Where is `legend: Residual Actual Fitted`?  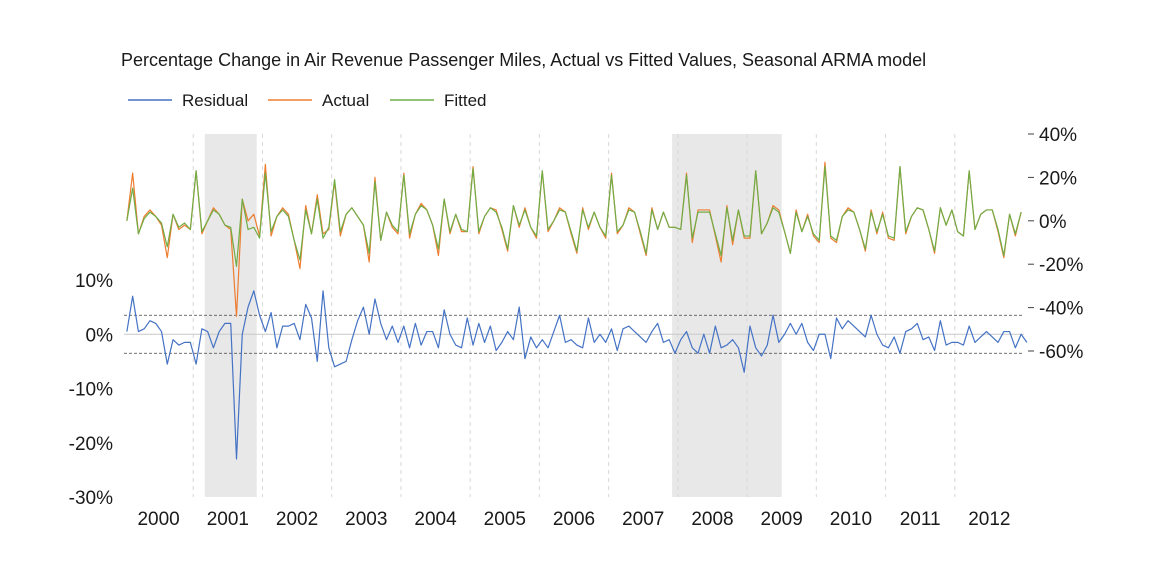 legend: Residual Actual Fitted is located at coordinates (307, 100).